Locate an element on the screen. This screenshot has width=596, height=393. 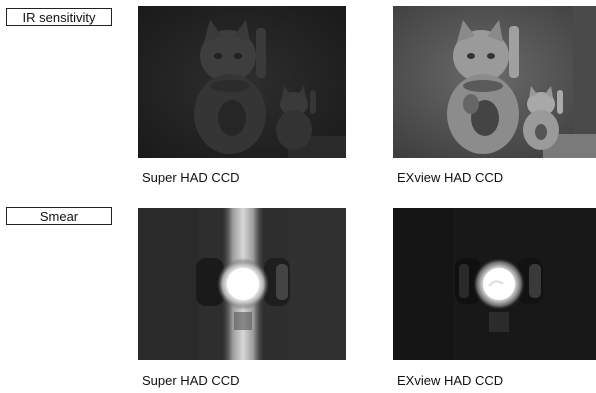
ir-super-had-photo is located at coordinates (242, 82).